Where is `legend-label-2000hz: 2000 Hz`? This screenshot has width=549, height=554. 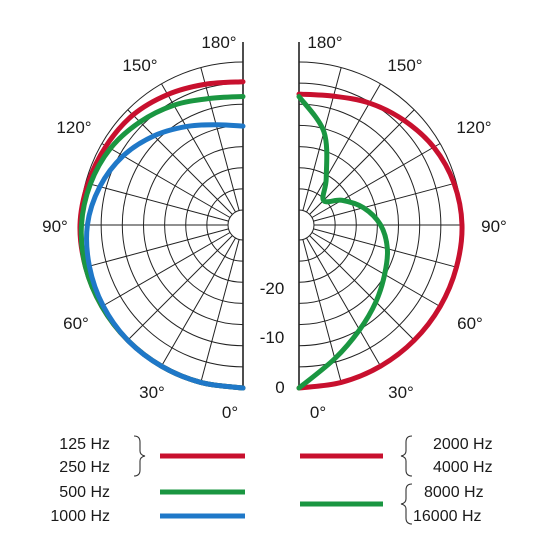
legend-label-2000hz: 2000 Hz is located at coordinates (463, 444).